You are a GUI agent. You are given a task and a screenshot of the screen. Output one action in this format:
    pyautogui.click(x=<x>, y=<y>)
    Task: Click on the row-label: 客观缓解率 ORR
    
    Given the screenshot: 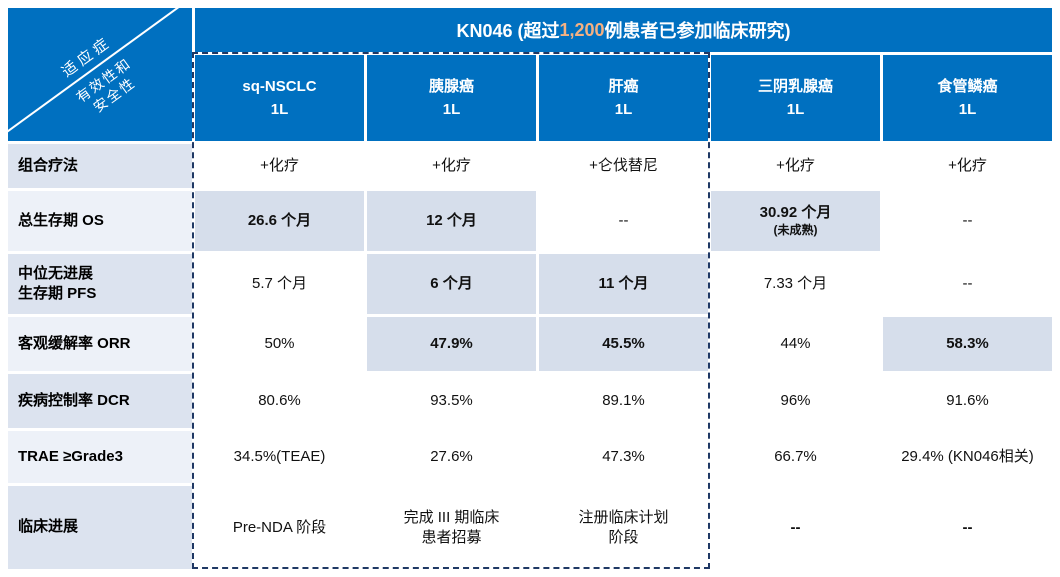 What is the action you would take?
    pyautogui.click(x=100, y=344)
    